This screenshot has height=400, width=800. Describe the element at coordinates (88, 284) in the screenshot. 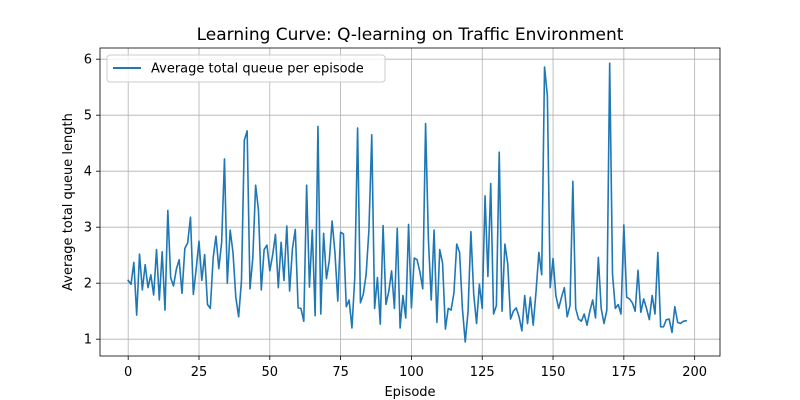

I see `y-tick-label: 2` at that location.